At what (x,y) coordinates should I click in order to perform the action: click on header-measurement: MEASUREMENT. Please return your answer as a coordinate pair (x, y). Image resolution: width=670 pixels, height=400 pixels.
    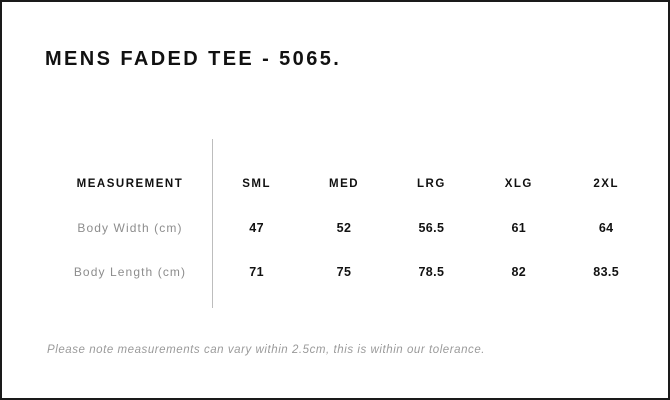
    Looking at the image, I should click on (130, 184).